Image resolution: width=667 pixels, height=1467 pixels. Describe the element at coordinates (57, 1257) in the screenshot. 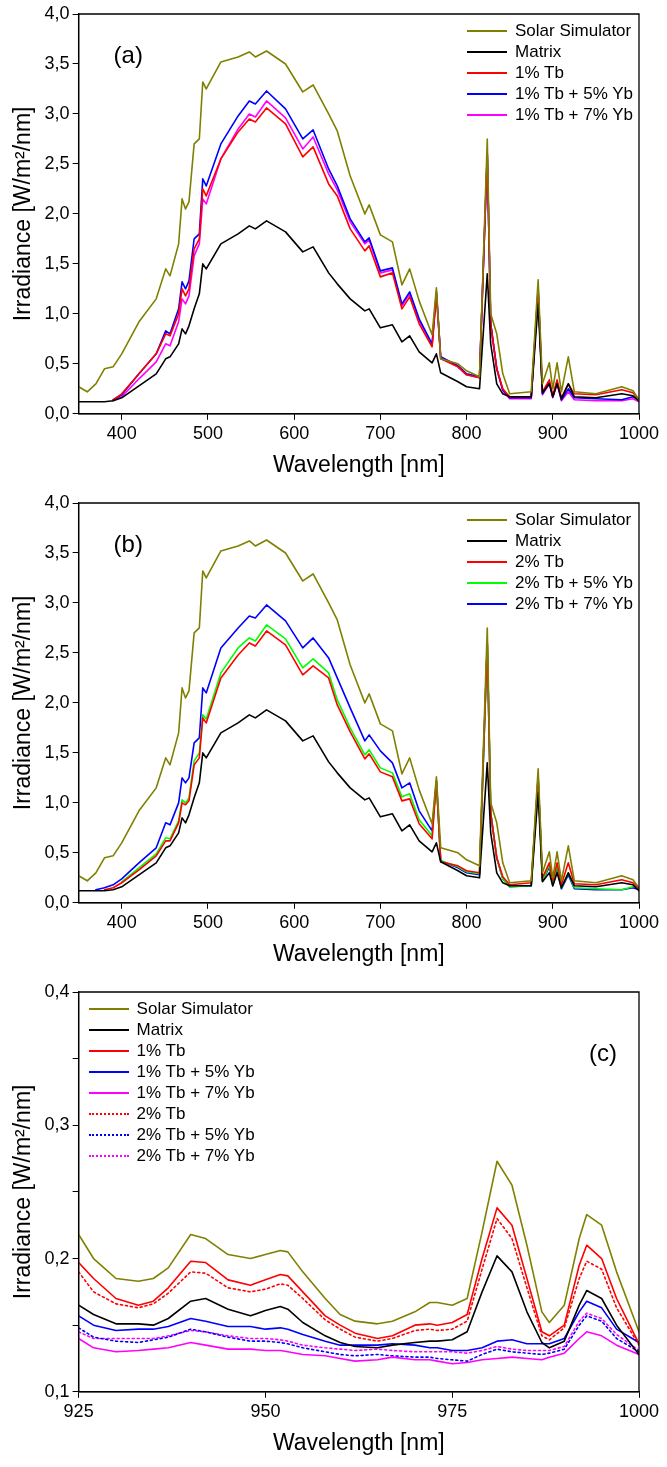

I see `y-tick-label: 0,2` at that location.